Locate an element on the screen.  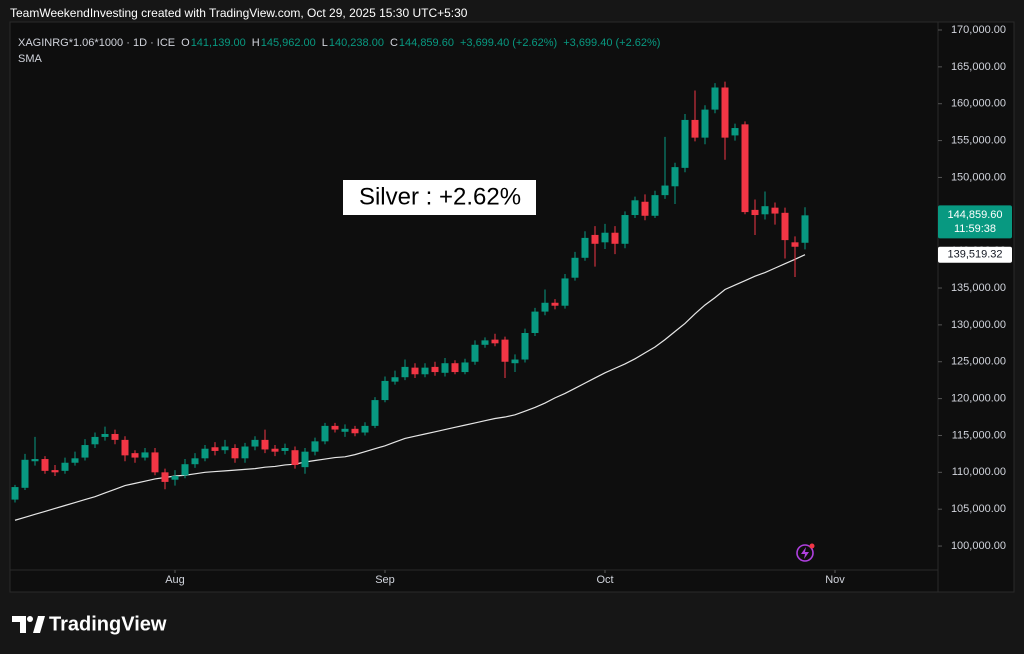
y-tick-label: 150,000.00 is located at coordinates (978, 177).